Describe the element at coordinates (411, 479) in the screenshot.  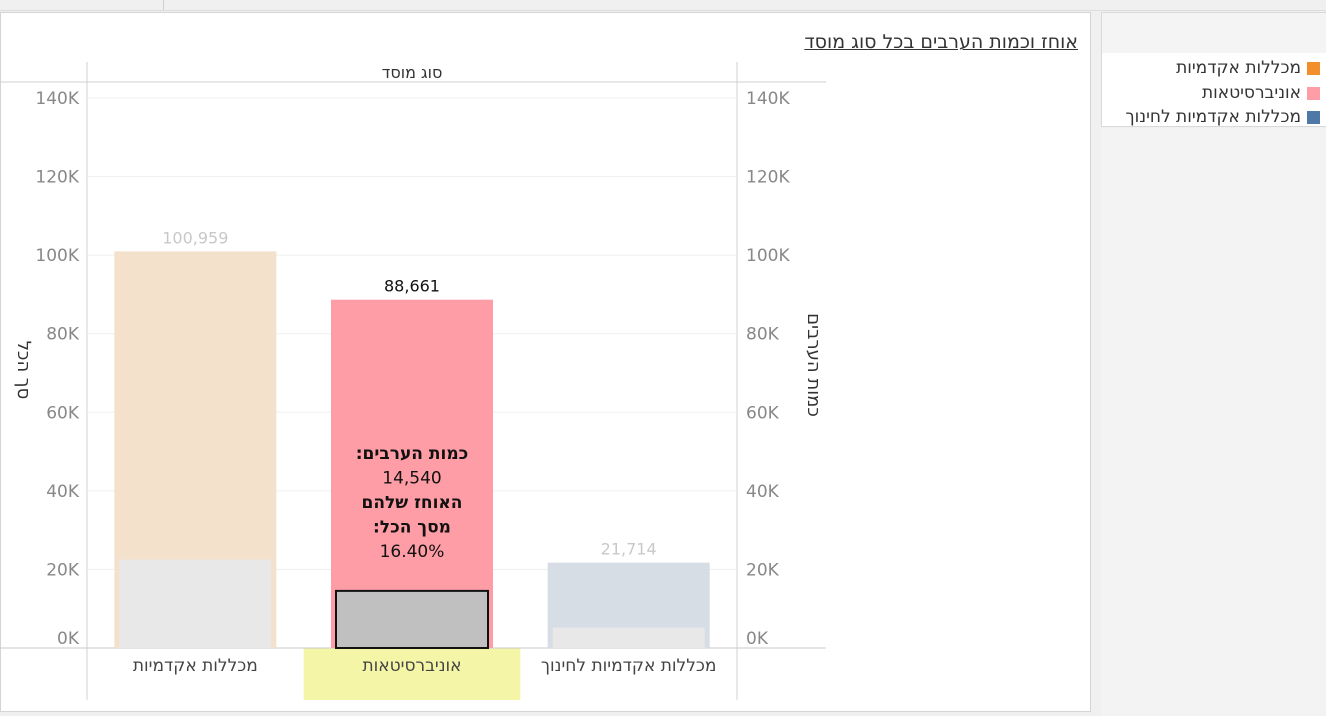
I see `bar-tooltip-line: 14,540` at that location.